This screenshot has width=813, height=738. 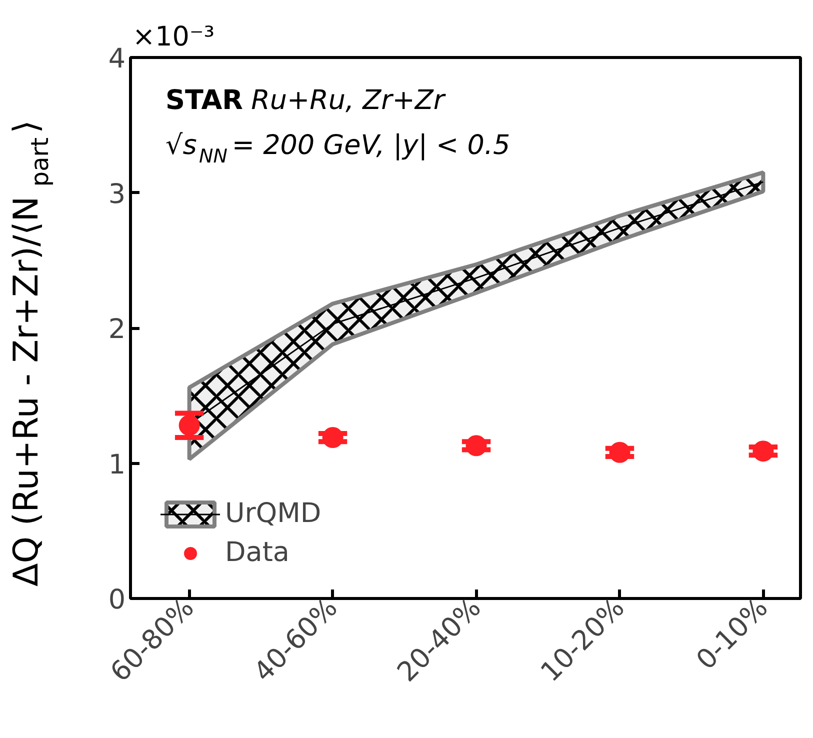 I want to click on legend-label: Data, so click(x=257, y=552).